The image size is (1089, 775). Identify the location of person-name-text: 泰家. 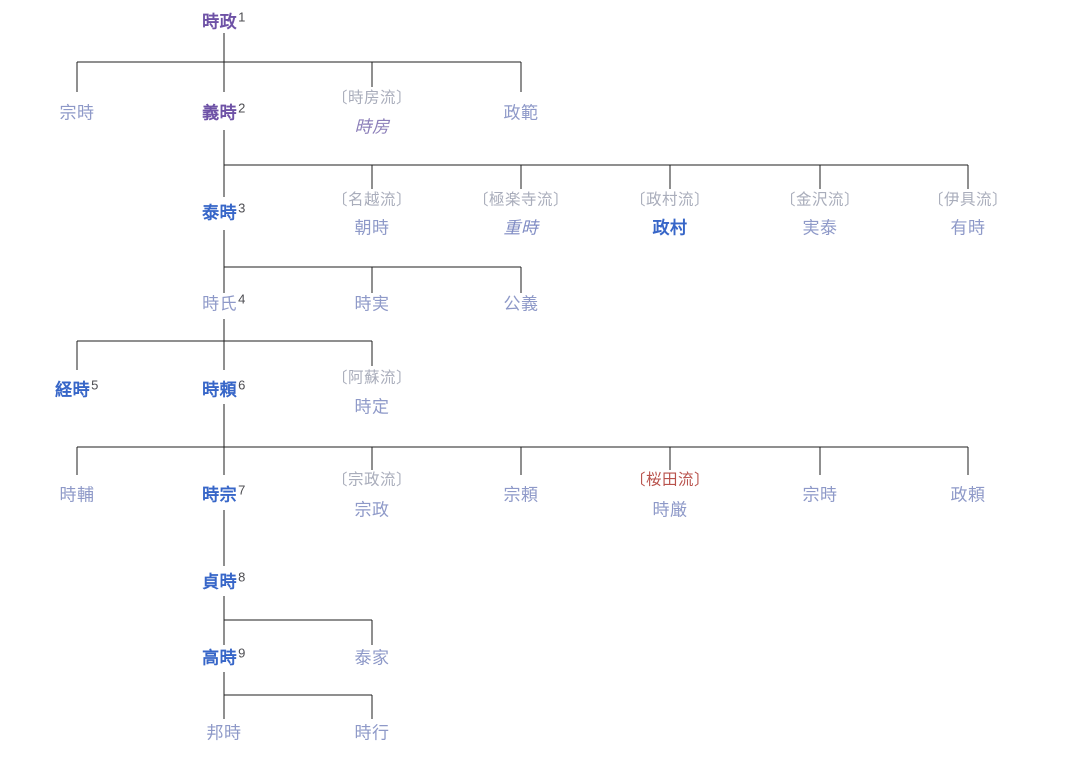
(372, 658).